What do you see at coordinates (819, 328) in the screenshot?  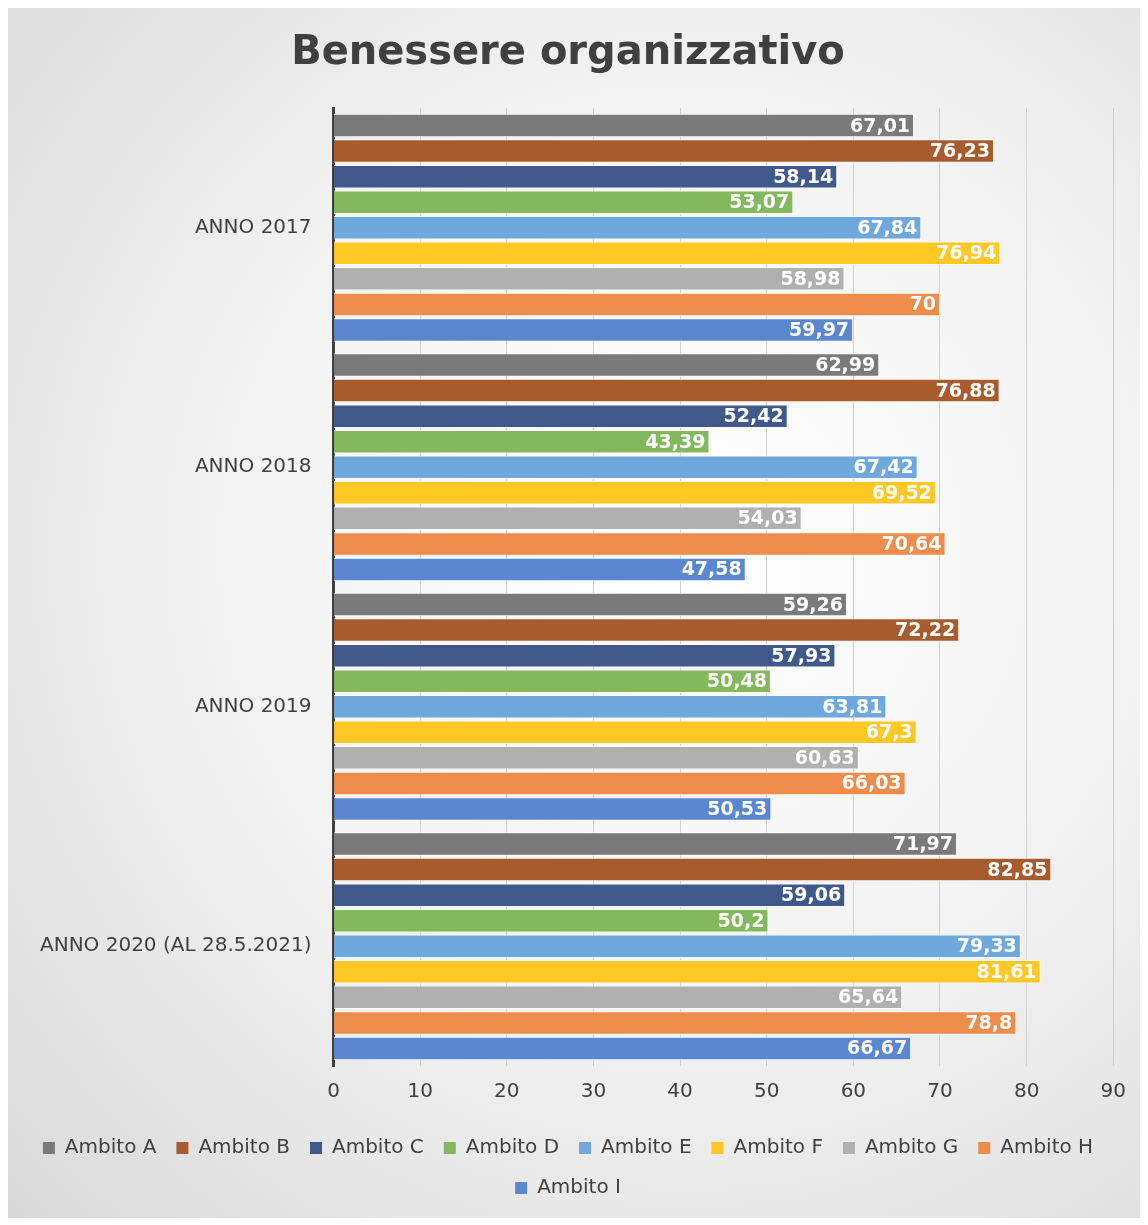 I see `data-label: 59,97` at bounding box center [819, 328].